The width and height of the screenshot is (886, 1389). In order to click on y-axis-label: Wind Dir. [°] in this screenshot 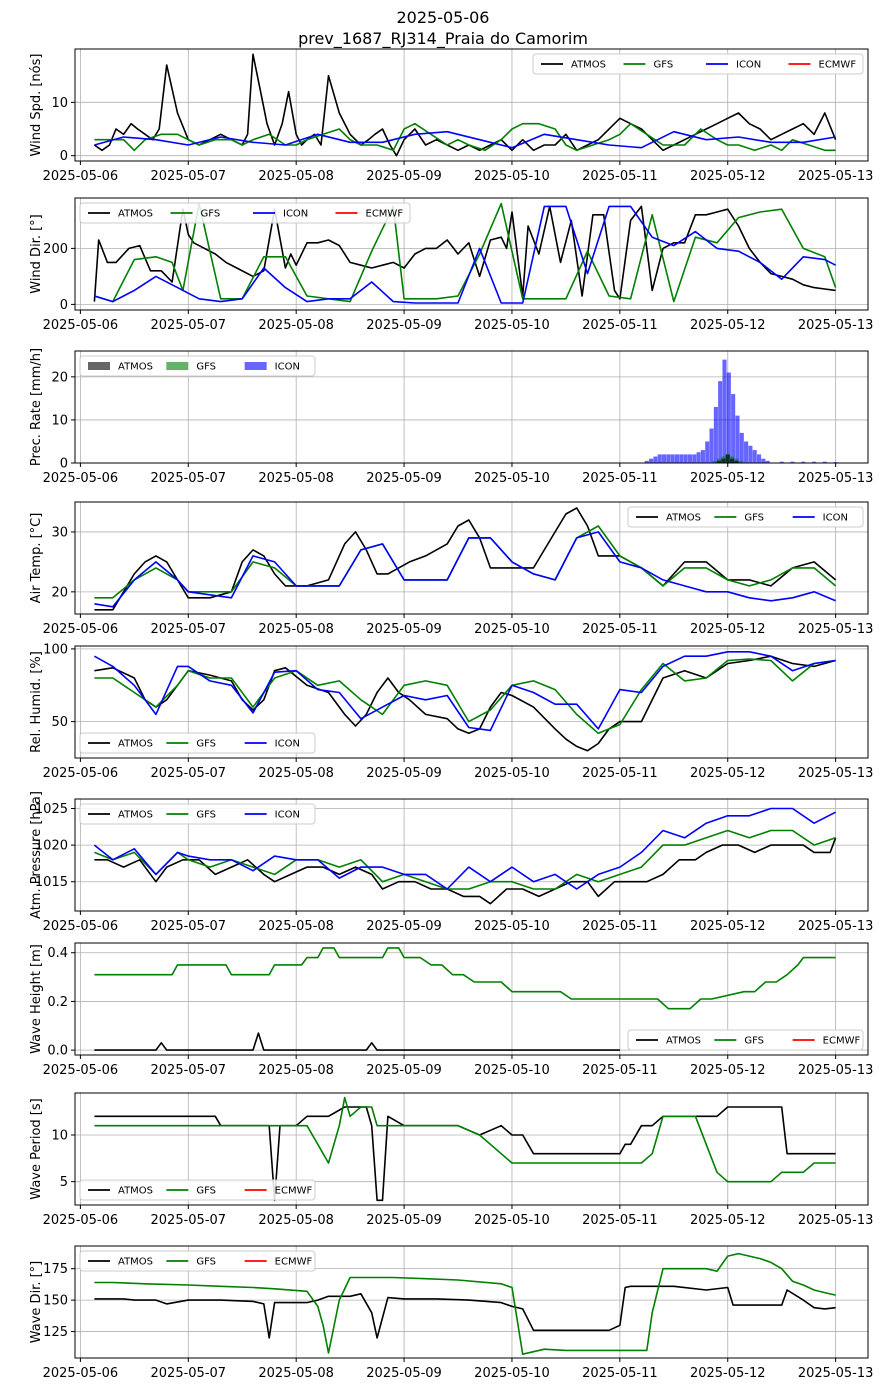, I will do `click(36, 254)`.